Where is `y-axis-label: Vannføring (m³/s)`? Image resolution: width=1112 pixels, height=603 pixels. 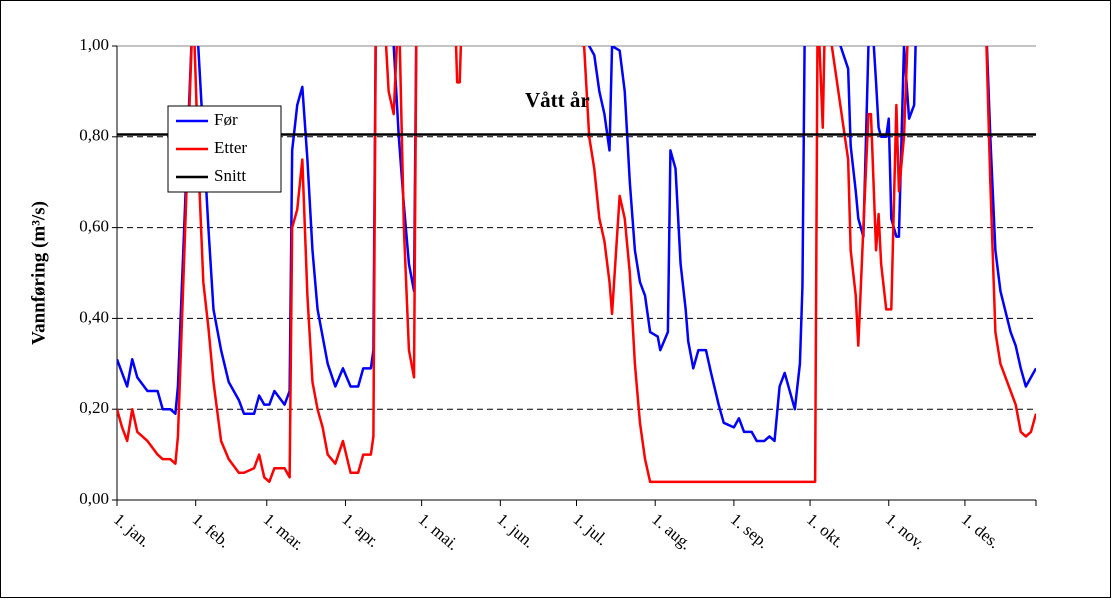 y-axis-label: Vannføring (m³/s) is located at coordinates (38, 273).